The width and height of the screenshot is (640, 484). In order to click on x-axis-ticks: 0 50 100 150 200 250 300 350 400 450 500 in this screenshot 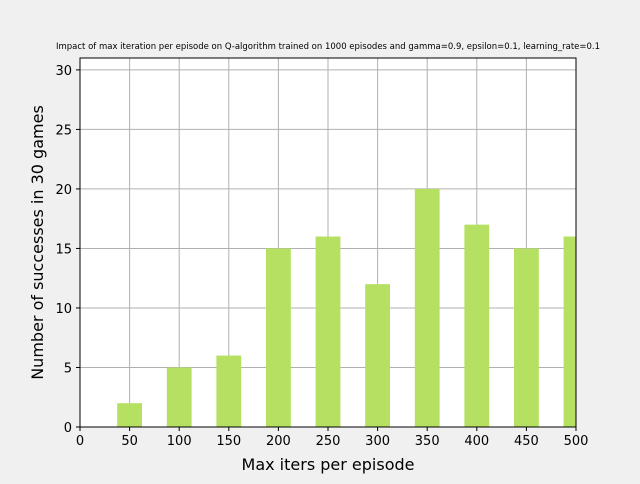, I will do `click(332, 438)`.